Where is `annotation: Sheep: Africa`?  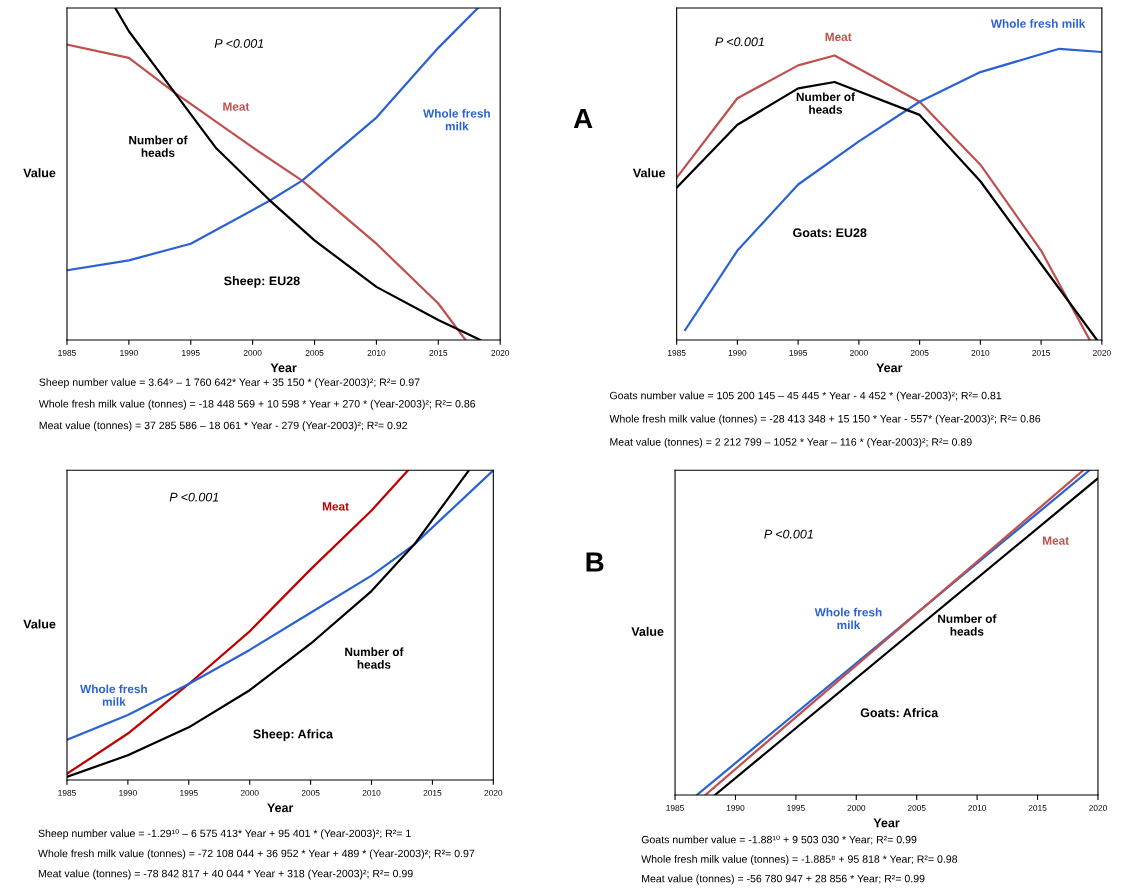
annotation: Sheep: Africa is located at coordinates (293, 735).